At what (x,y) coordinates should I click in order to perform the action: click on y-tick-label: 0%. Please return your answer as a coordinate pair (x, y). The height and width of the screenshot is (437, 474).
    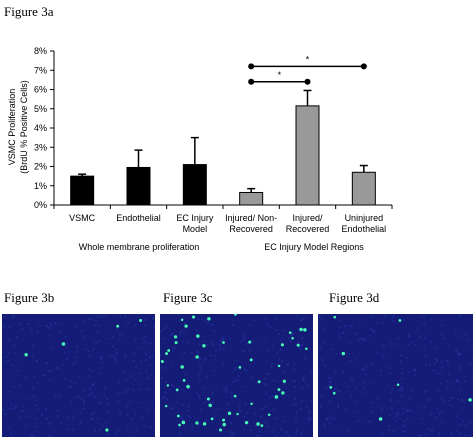
    Looking at the image, I should click on (40, 205).